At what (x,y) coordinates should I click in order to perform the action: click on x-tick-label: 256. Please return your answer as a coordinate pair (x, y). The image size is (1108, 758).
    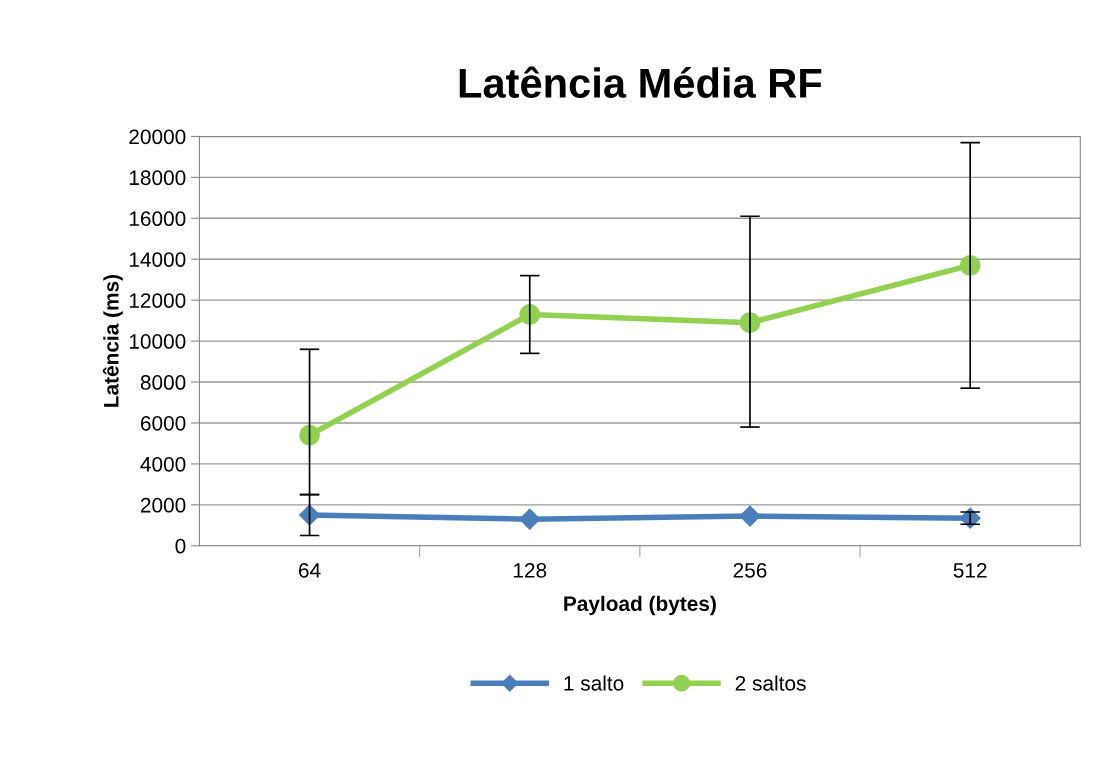
    Looking at the image, I should click on (750, 570).